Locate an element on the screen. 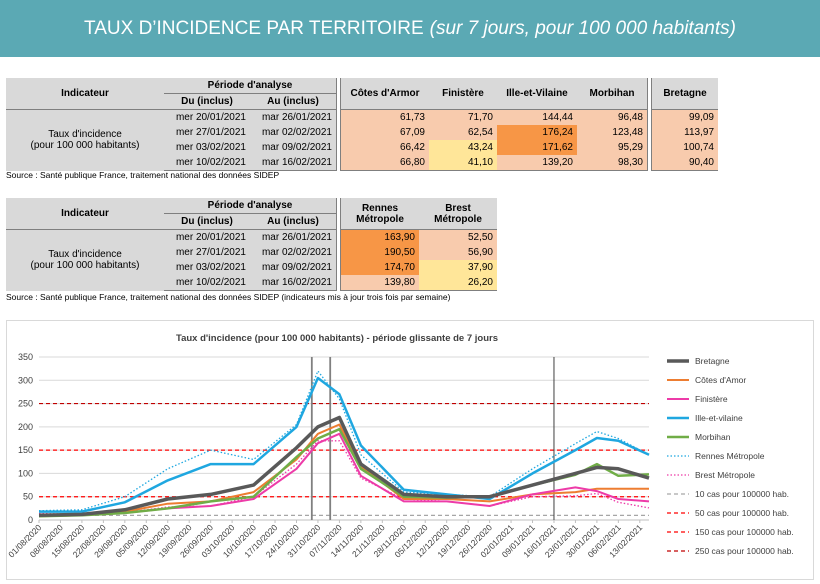 Image resolution: width=820 pixels, height=584 pixels. page-subtitle: (sur 7 jours, pour 100 000 habitants) is located at coordinates (582, 28).